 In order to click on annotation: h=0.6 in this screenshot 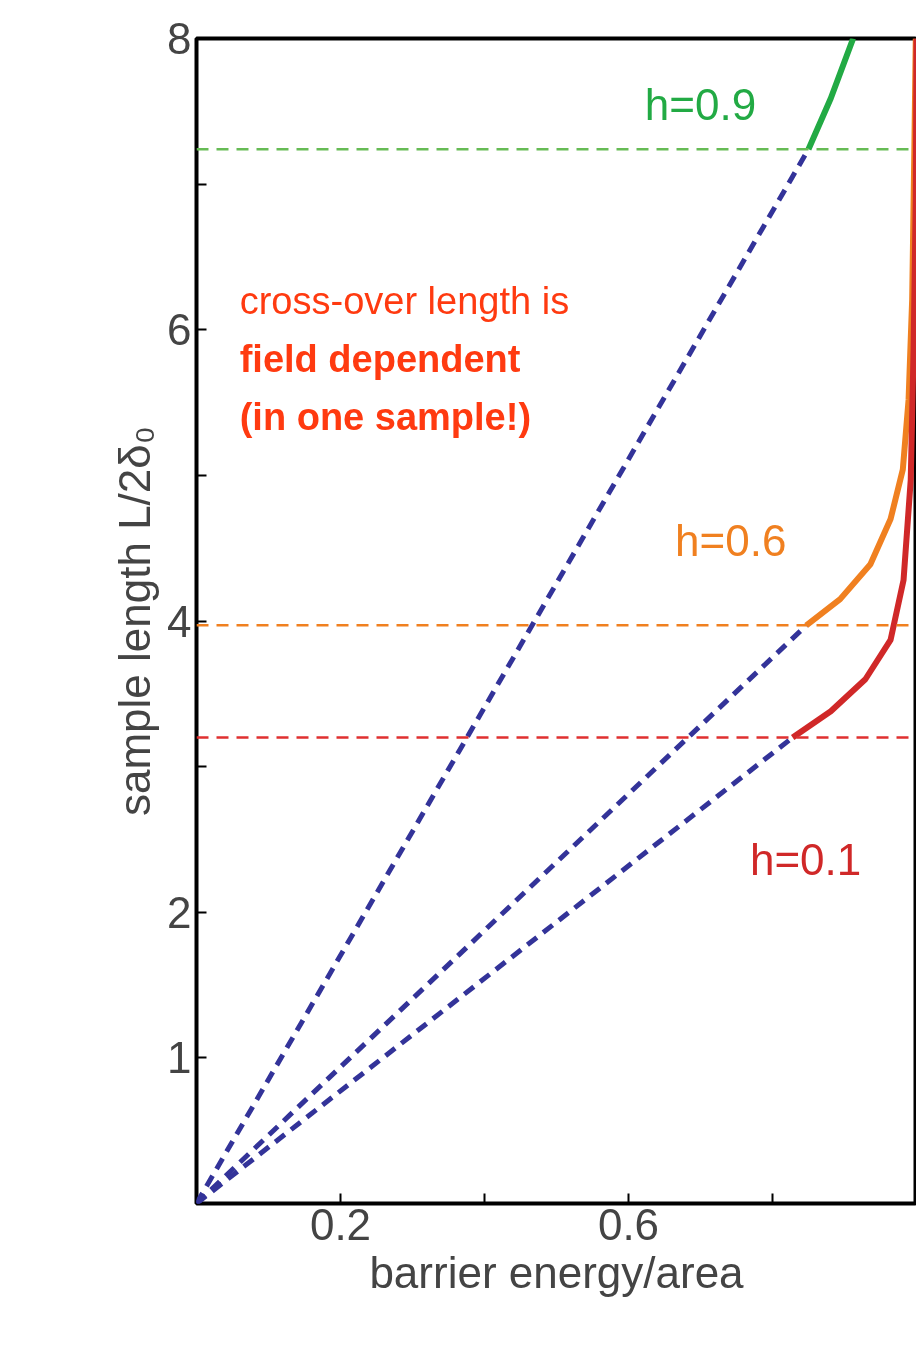, I will do `click(731, 541)`.